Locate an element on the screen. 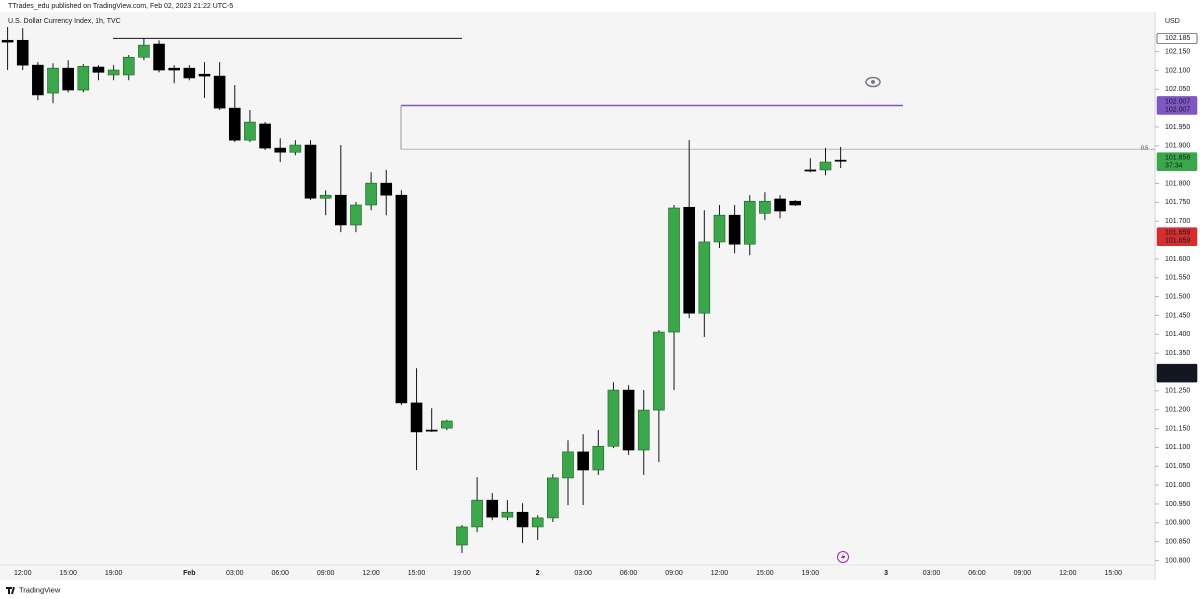 This screenshot has height=599, width=1200. y-tick-label: 101.900 is located at coordinates (1177, 146).